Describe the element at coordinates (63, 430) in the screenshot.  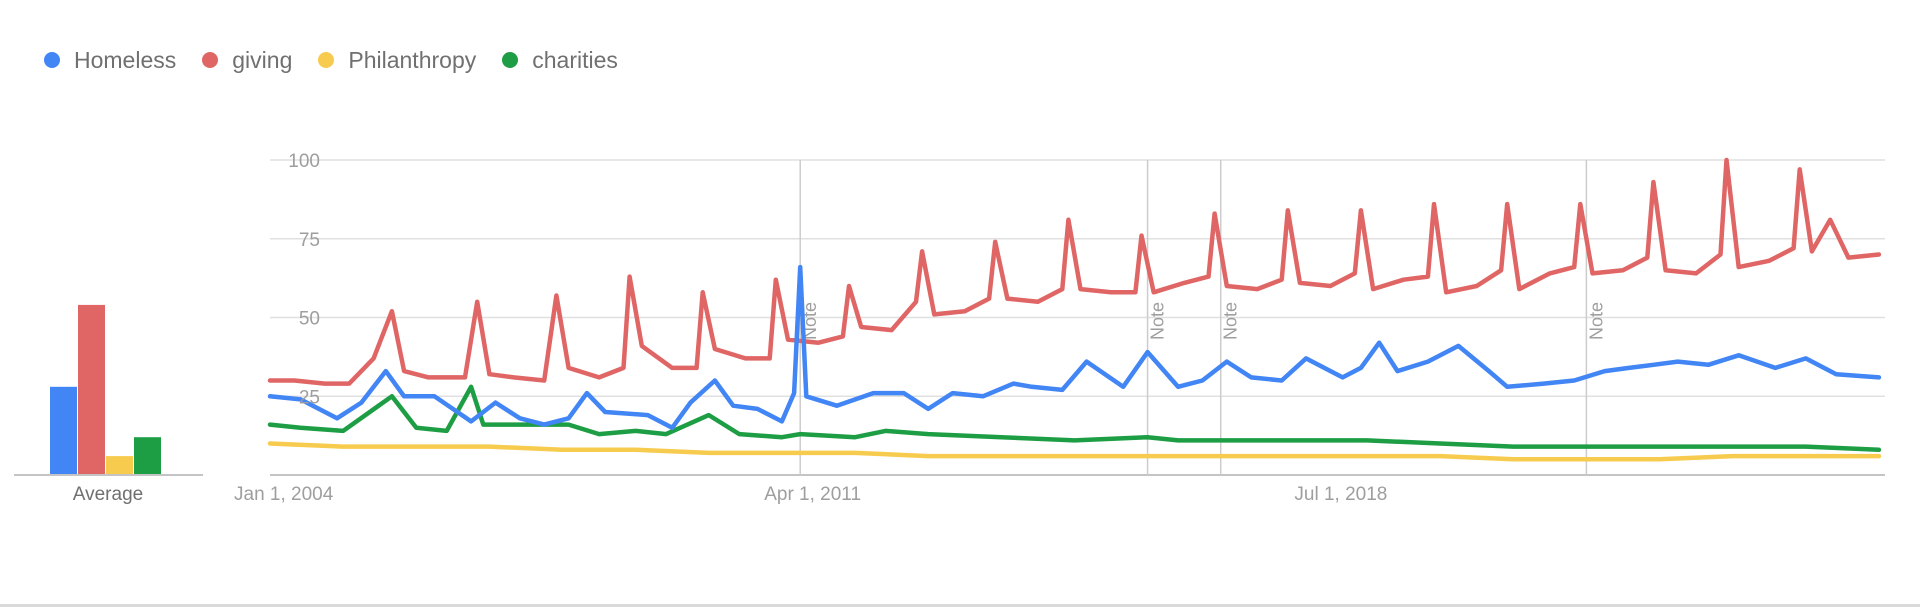
I see `average-bar-homeless` at that location.